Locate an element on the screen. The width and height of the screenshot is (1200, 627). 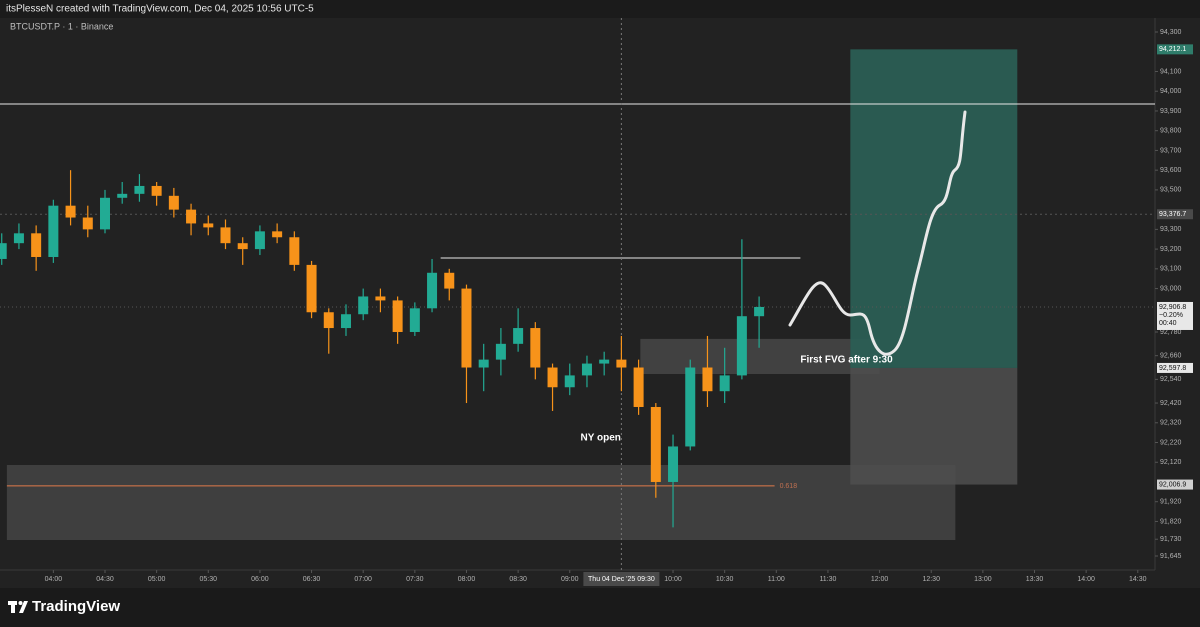
y-tick-label: 92,780 is located at coordinates (1171, 332).